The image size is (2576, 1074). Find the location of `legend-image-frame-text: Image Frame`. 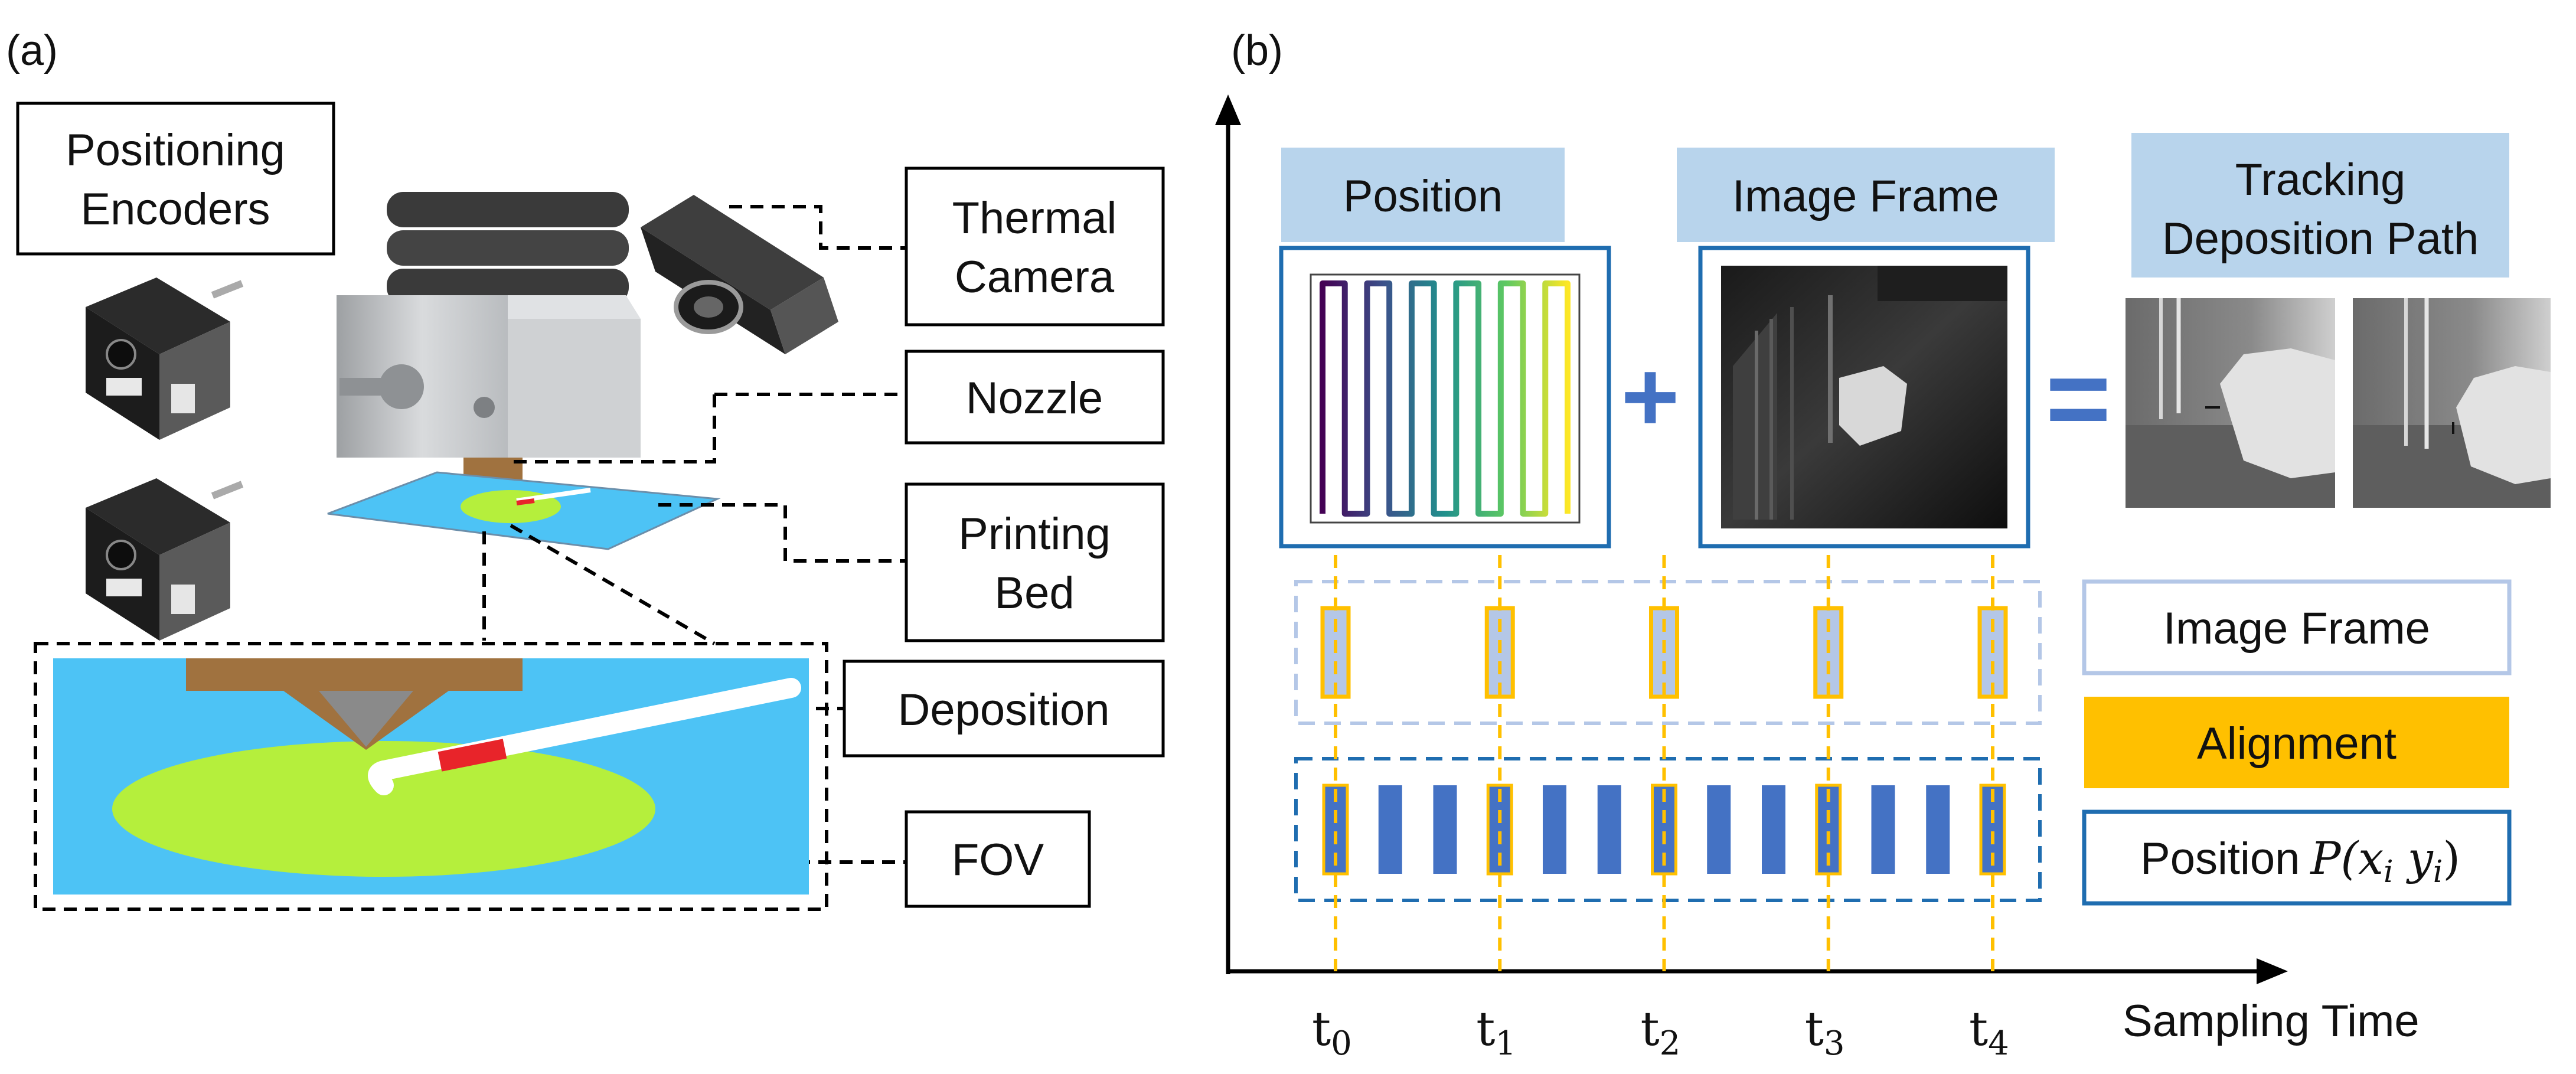

legend-image-frame-text: Image Frame is located at coordinates (2296, 628).